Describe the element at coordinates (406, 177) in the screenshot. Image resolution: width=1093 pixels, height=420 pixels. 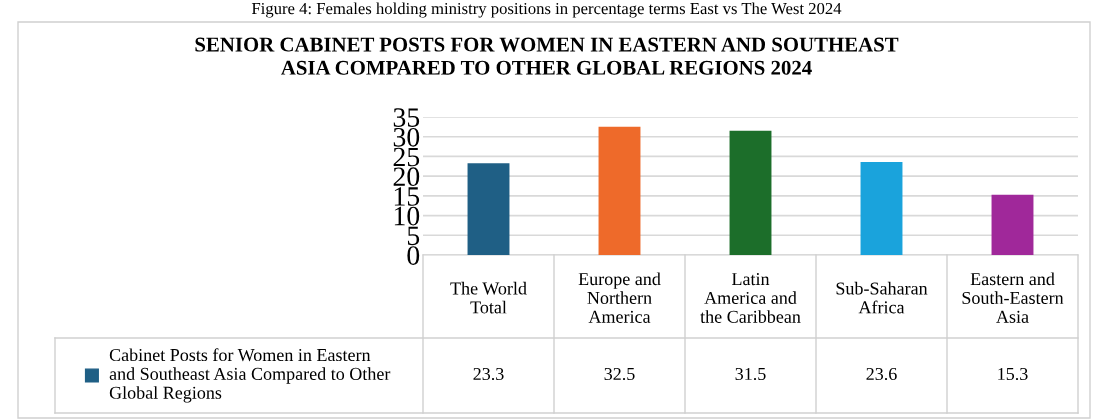
I see `y-tick-label: 20` at that location.